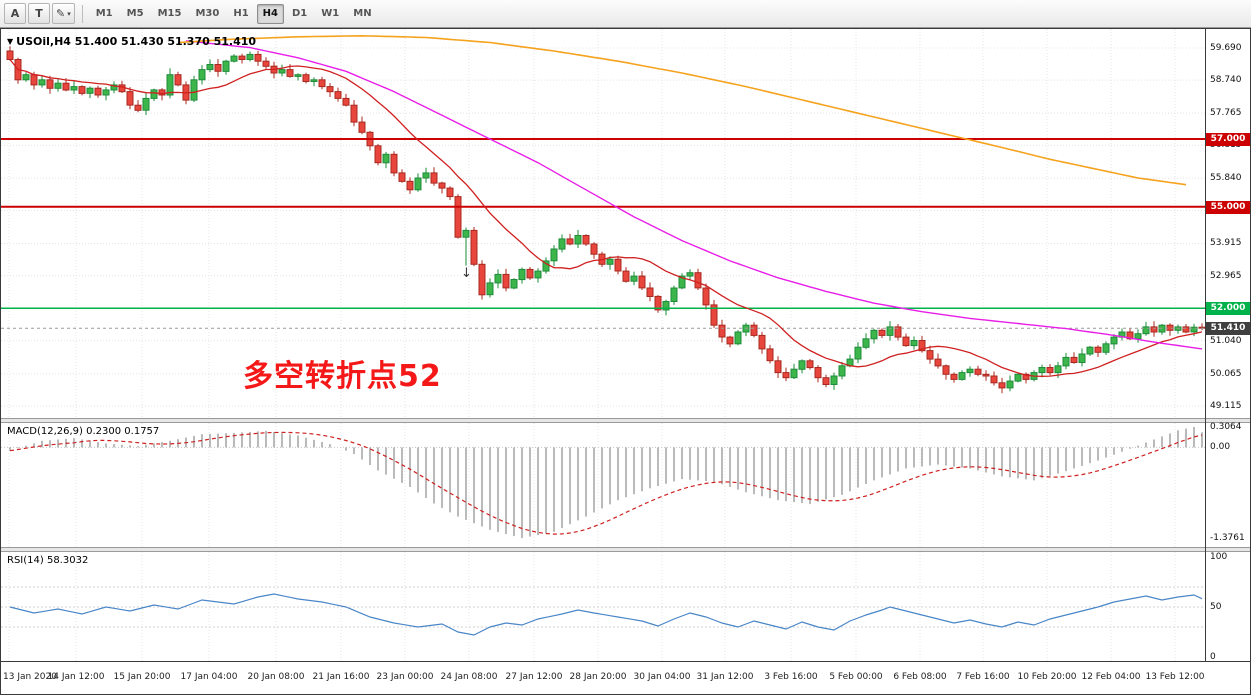 This screenshot has width=1251, height=695. Describe the element at coordinates (10, 41) in the screenshot. I see `collapse-icon: ▼` at that location.